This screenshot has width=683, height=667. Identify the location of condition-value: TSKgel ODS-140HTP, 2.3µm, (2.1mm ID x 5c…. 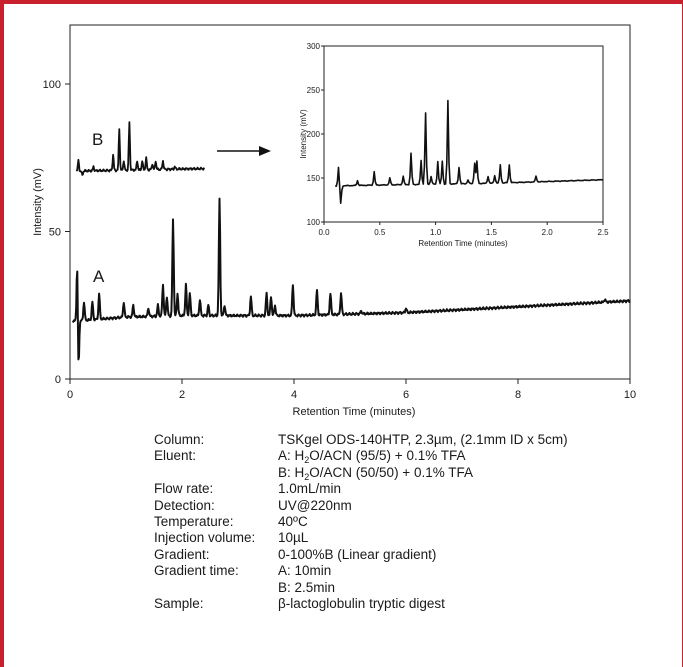
(423, 439).